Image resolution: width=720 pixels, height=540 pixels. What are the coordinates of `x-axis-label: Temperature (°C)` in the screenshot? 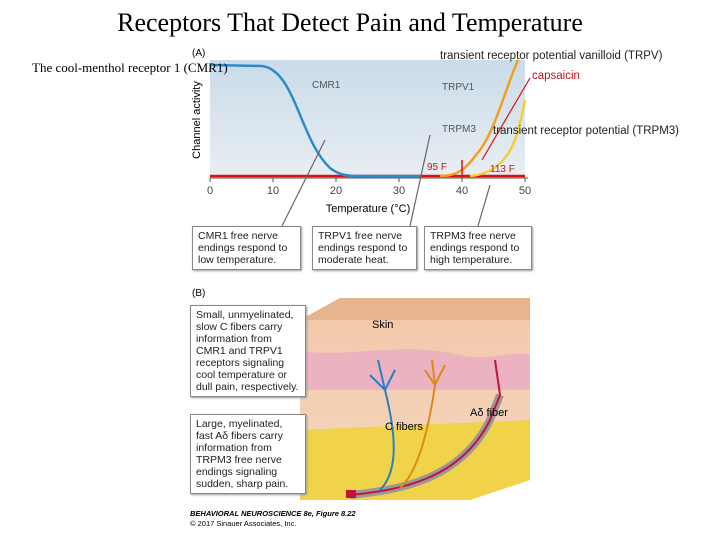 It's located at (368, 209).